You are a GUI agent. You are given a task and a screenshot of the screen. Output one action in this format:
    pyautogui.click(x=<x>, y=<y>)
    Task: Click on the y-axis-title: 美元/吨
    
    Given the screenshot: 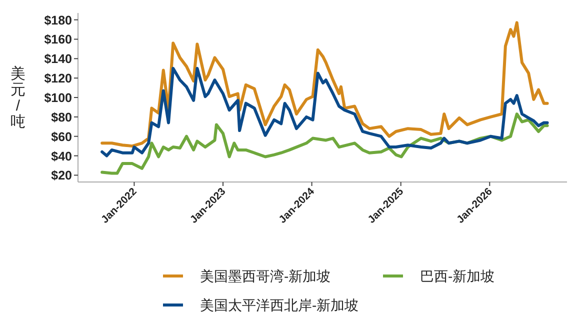 What is the action you would take?
    pyautogui.click(x=18, y=98)
    